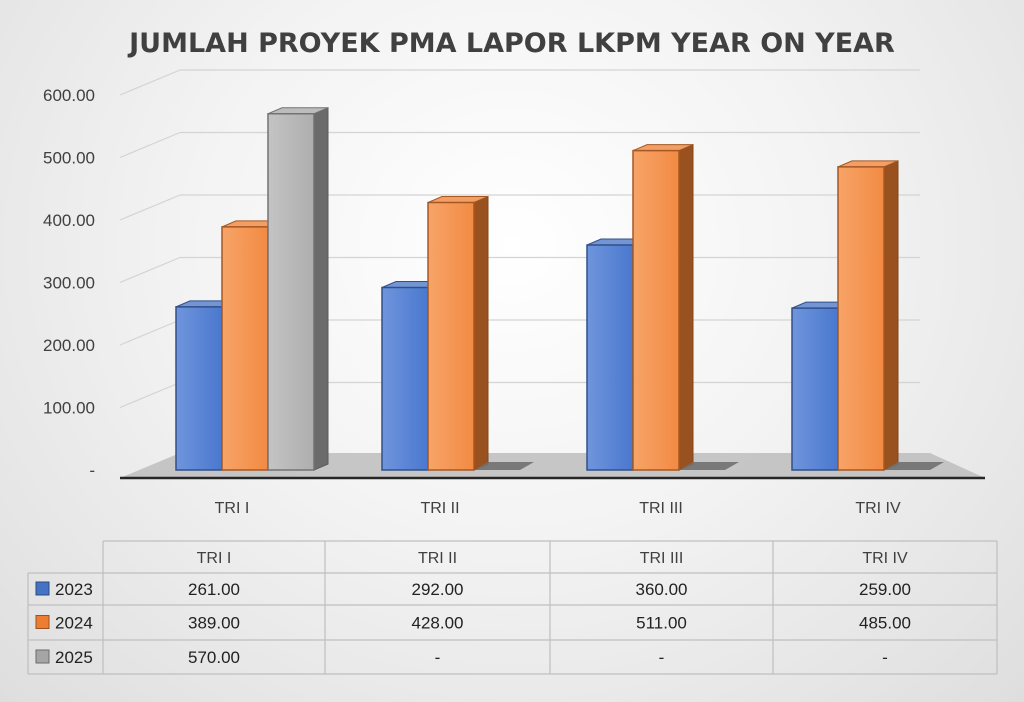  Describe the element at coordinates (661, 623) in the screenshot. I see `table-cell: 511.00` at that location.